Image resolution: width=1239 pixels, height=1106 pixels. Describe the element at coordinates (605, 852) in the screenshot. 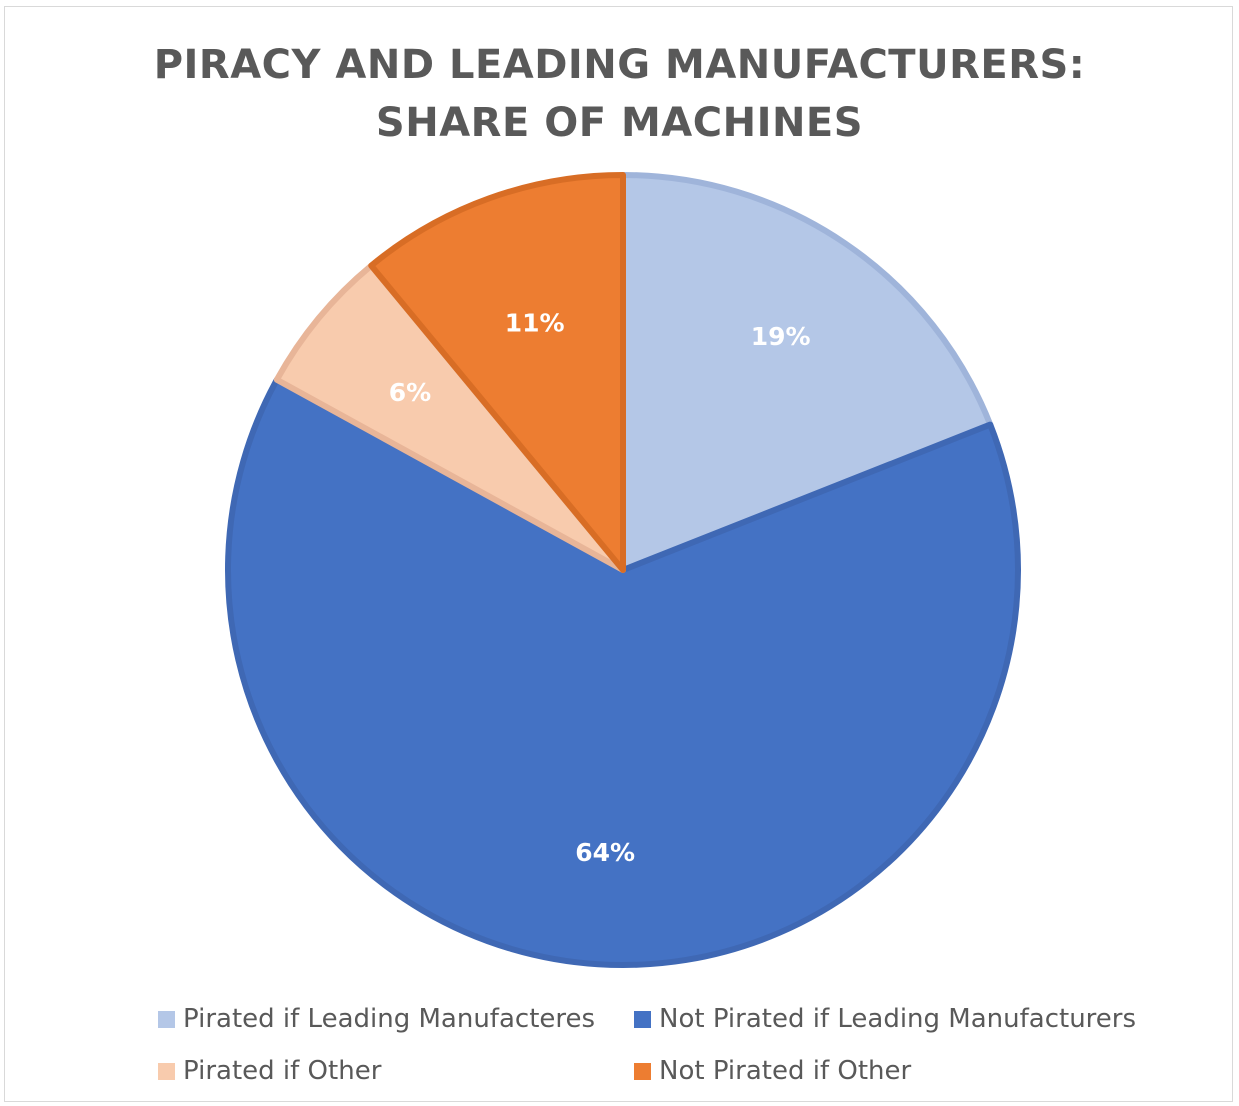

I see `data-label-not-pirated-leading: 64%` at that location.